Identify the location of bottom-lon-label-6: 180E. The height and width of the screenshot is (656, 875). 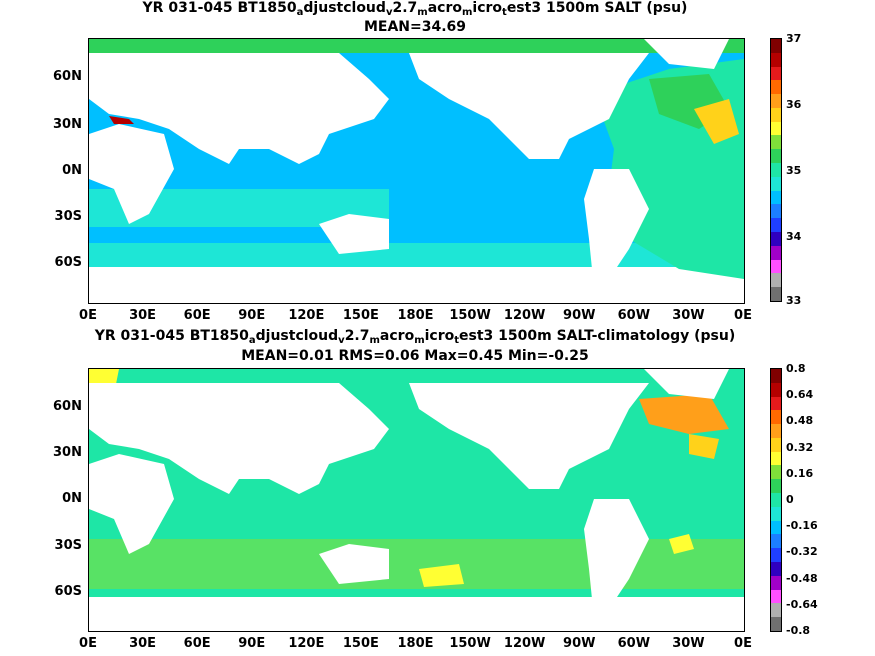
(415, 643).